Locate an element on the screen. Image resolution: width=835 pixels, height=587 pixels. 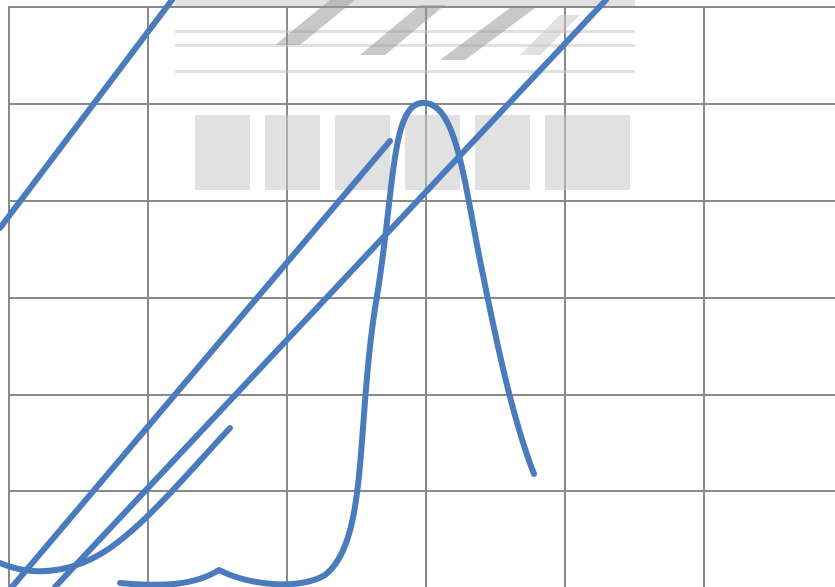
top-left-diagonal-line is located at coordinates (87, 115).